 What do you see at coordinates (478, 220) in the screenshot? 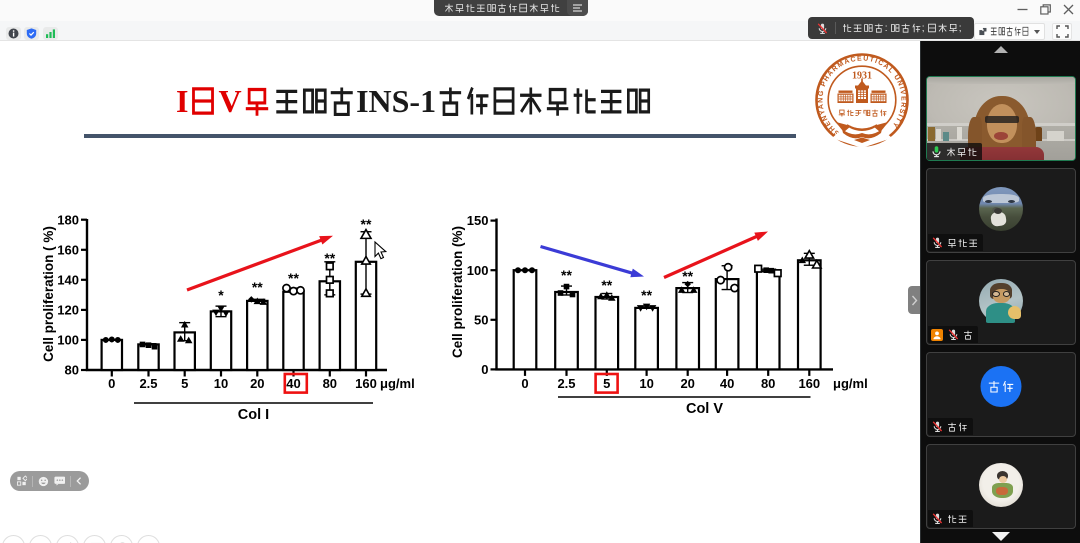
I see `svg-text: 150` at bounding box center [478, 220].